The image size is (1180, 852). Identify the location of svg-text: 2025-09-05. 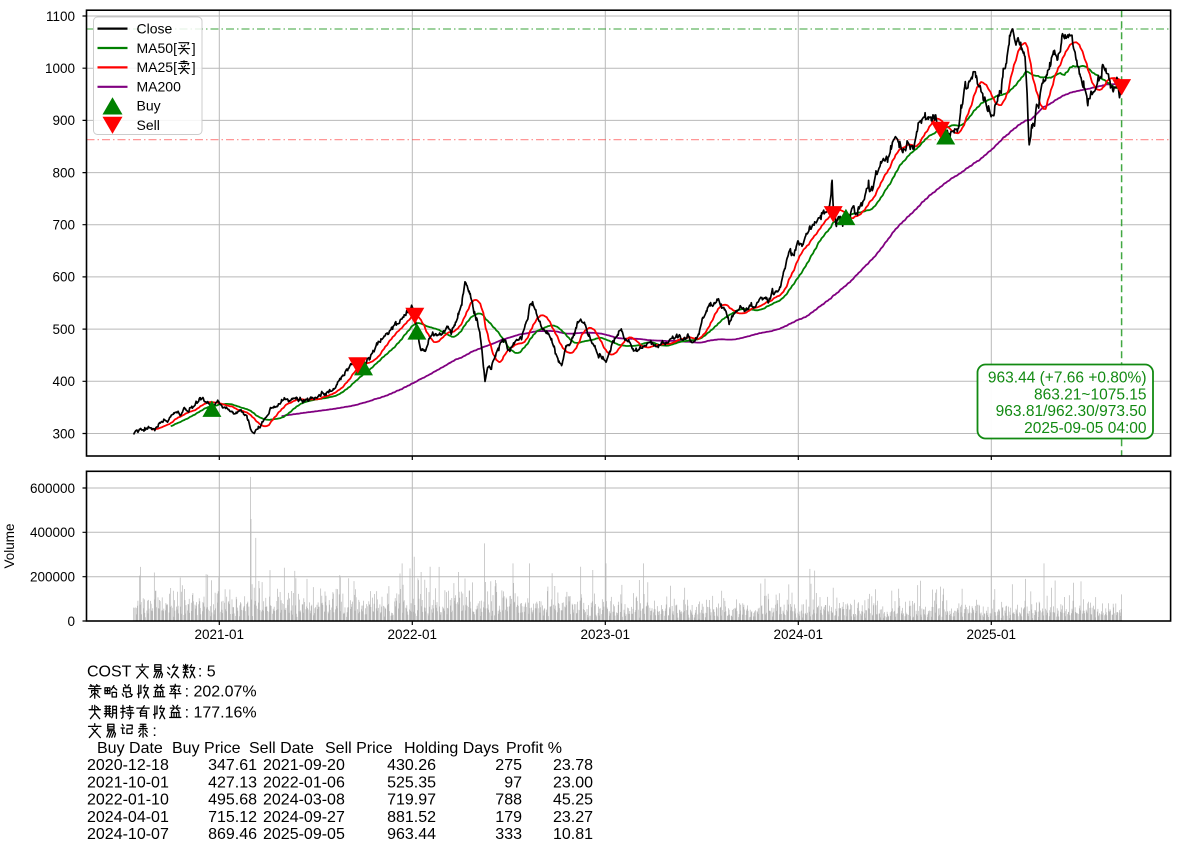
(304, 834).